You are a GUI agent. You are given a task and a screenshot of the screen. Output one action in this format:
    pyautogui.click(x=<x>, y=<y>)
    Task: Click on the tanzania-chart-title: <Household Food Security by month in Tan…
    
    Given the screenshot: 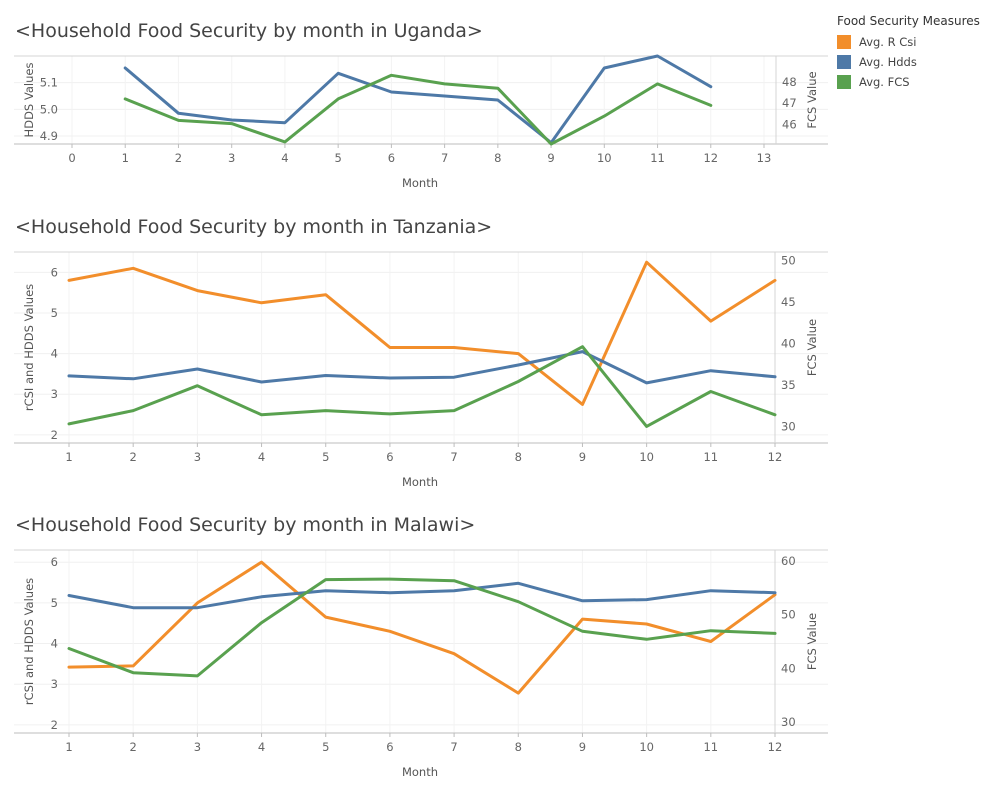 What is the action you would take?
    pyautogui.click(x=254, y=227)
    